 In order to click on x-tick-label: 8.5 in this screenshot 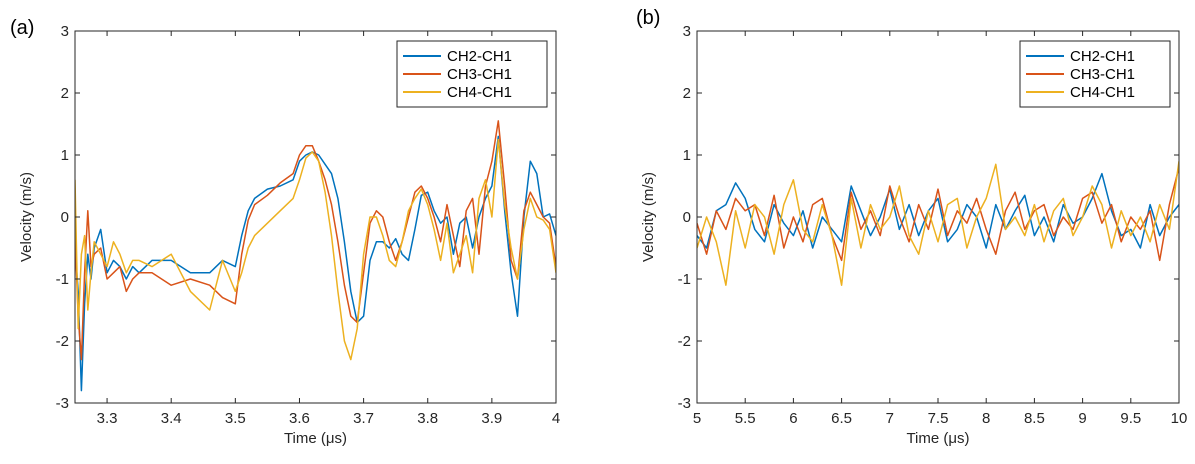, I will do `click(1034, 418)`.